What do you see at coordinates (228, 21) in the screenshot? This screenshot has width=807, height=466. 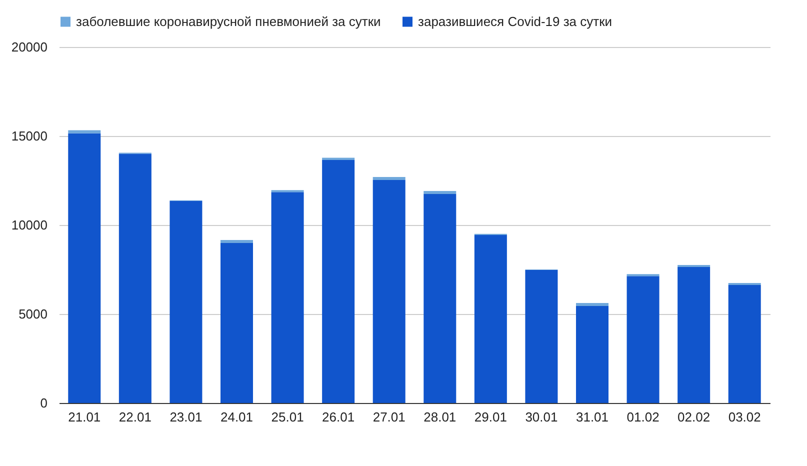 I see `legend-label: заболевшие коронавирусной пневмонией за сутки` at bounding box center [228, 21].